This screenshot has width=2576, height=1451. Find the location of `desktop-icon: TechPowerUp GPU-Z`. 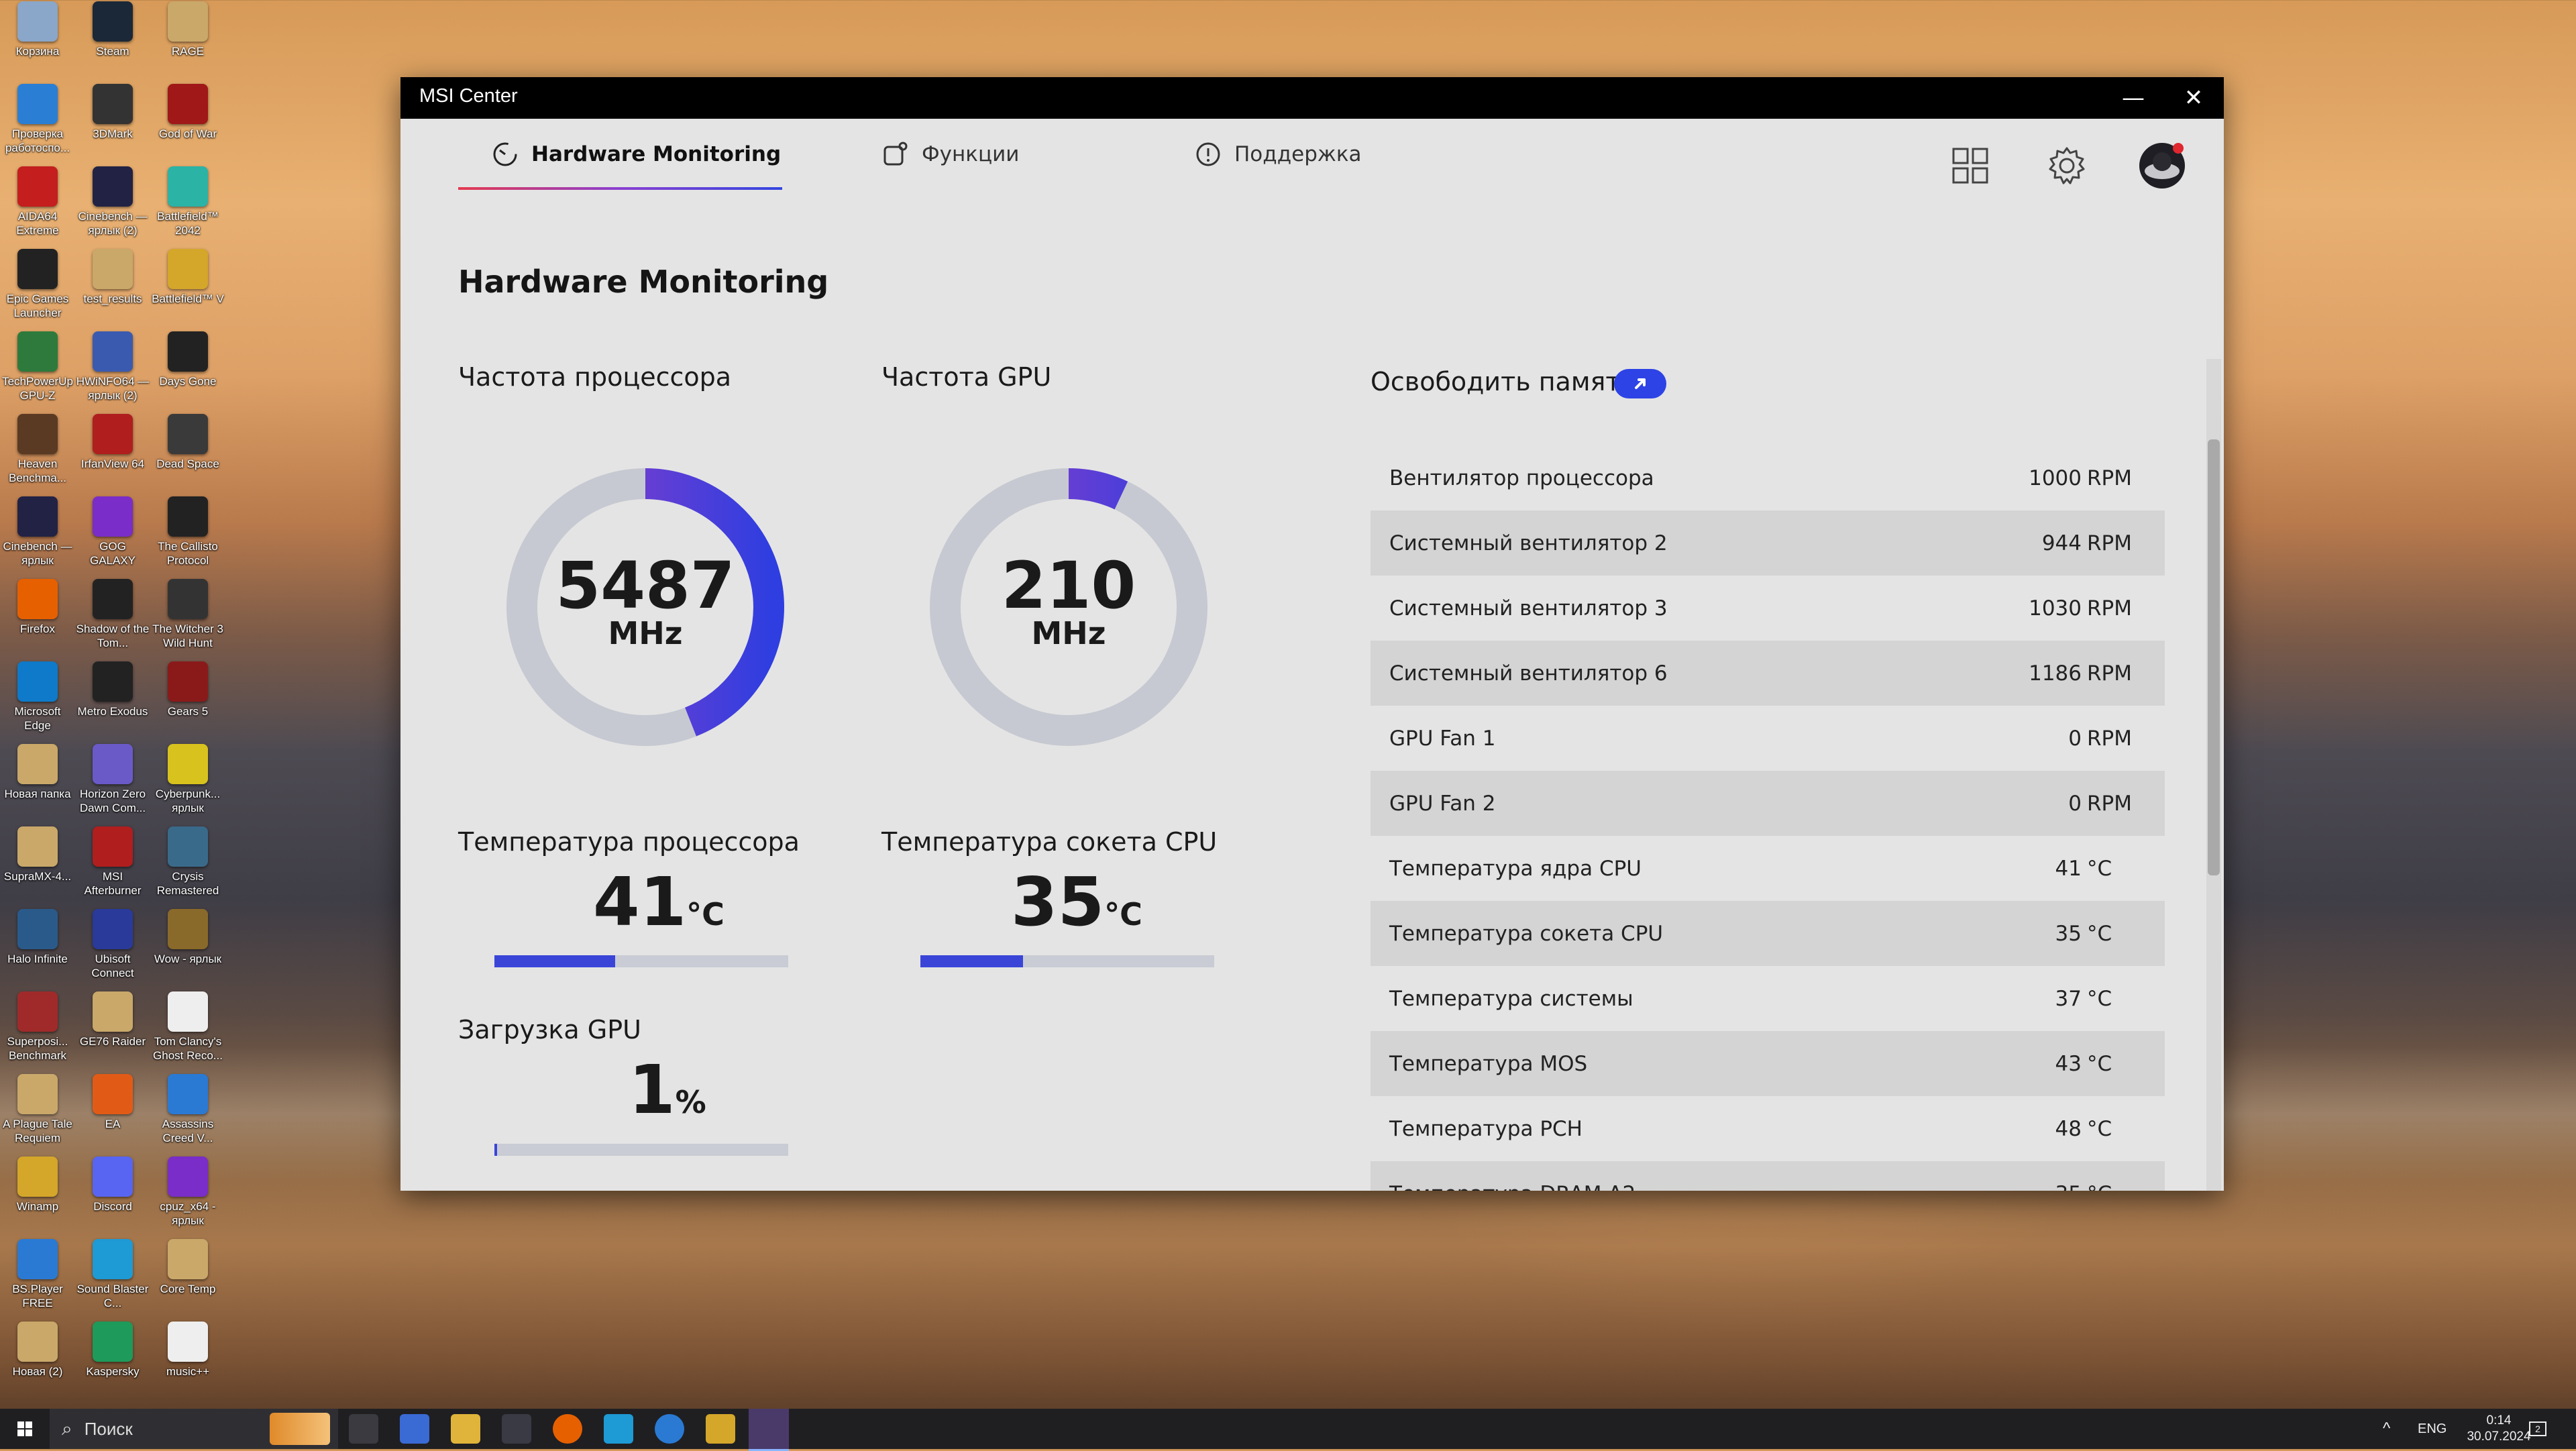

desktop-icon: TechPowerUp GPU-Z is located at coordinates (37, 371).